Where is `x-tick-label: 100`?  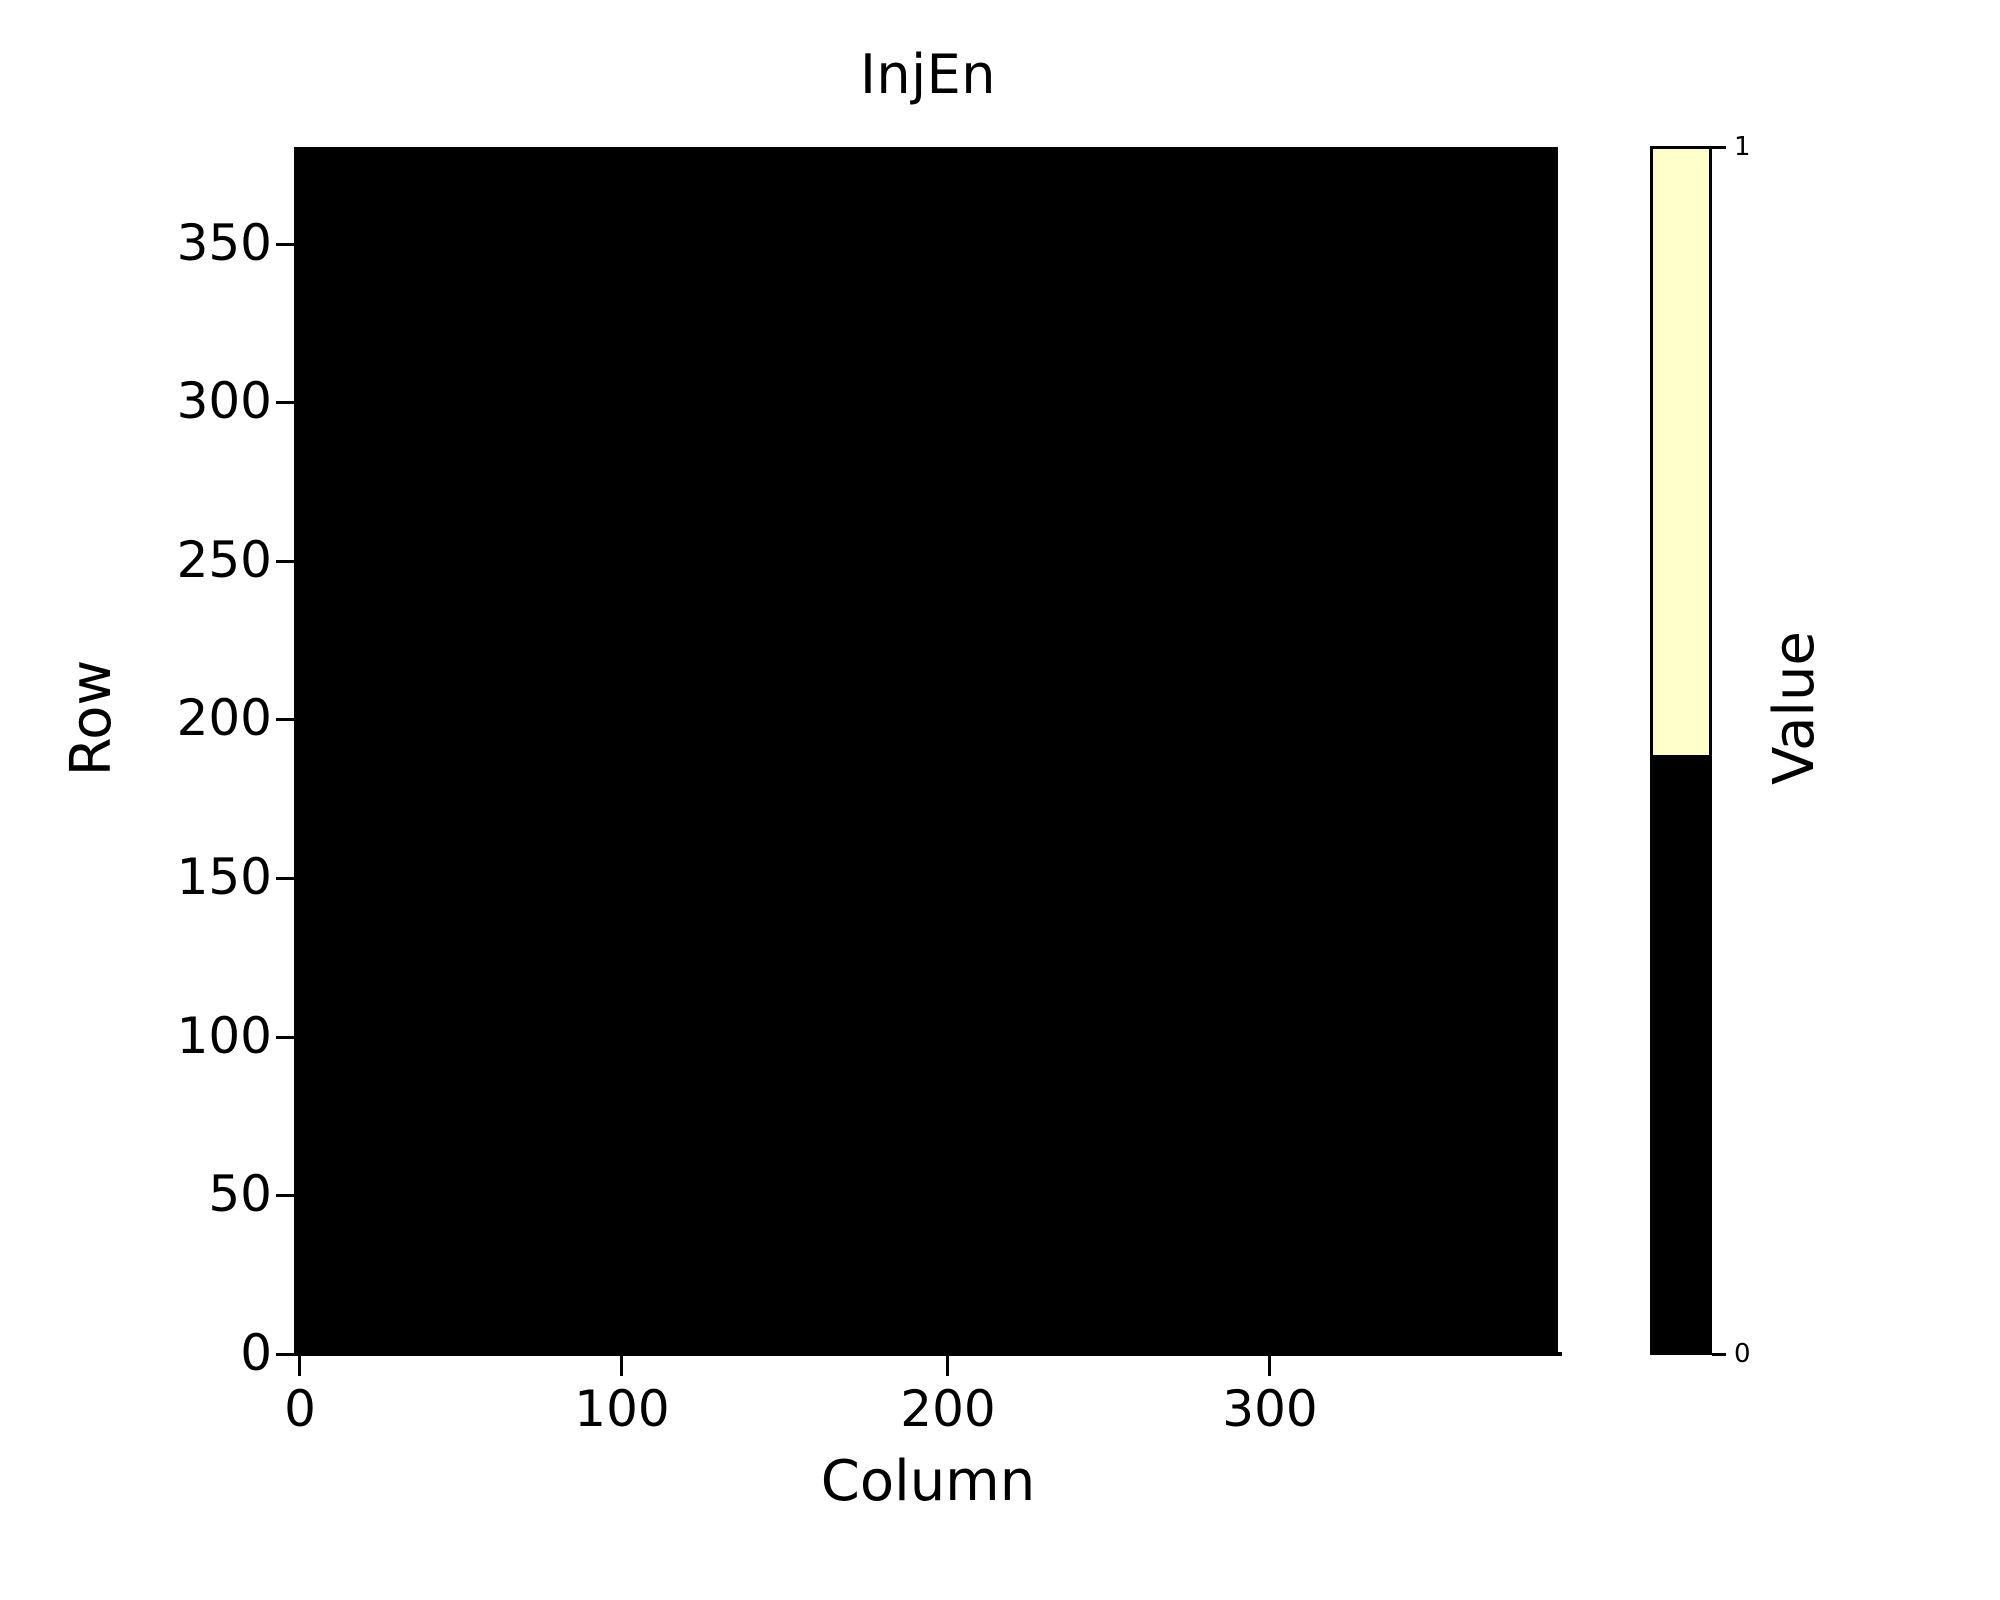
x-tick-label: 100 is located at coordinates (622, 1409).